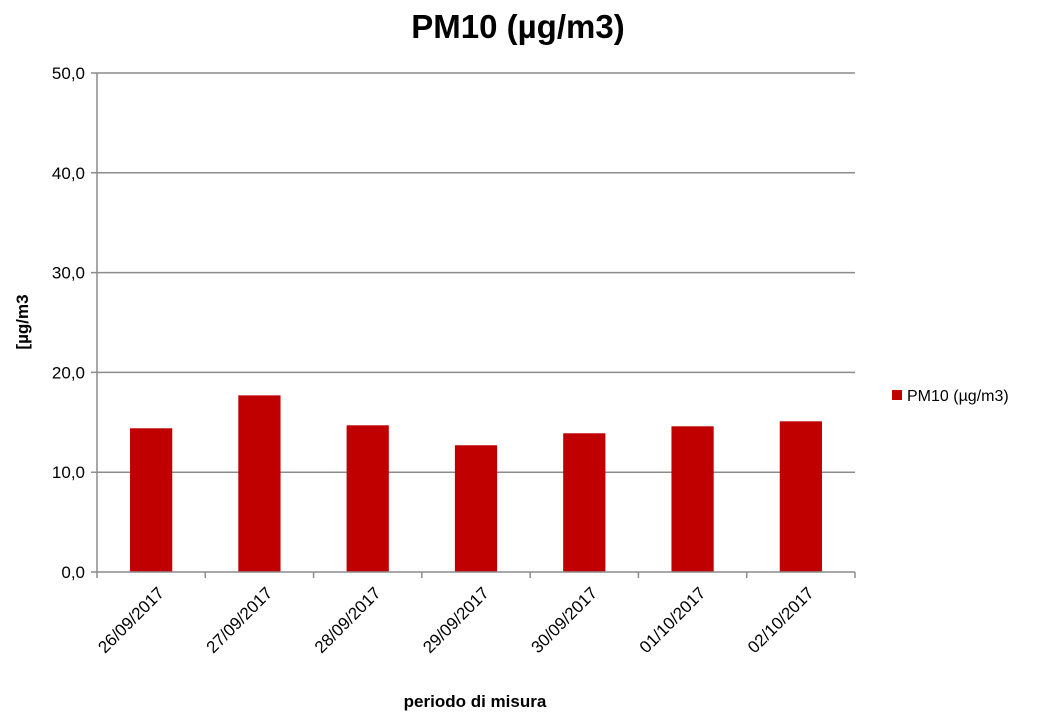 This screenshot has width=1042, height=720. What do you see at coordinates (673, 620) in the screenshot?
I see `x-tick-label: 01/10/2017` at bounding box center [673, 620].